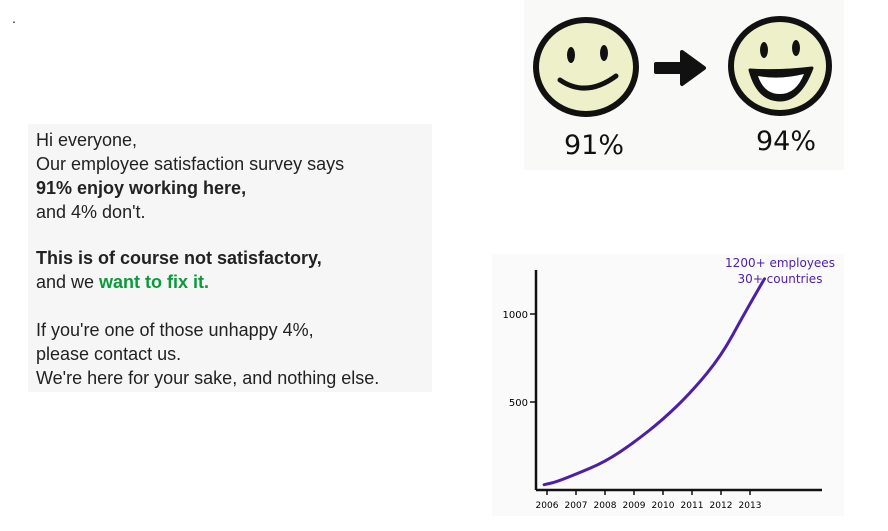  Describe the element at coordinates (175, 330) in the screenshot. I see `unhappy-line: If you're one of those unhappy 4%,` at that location.